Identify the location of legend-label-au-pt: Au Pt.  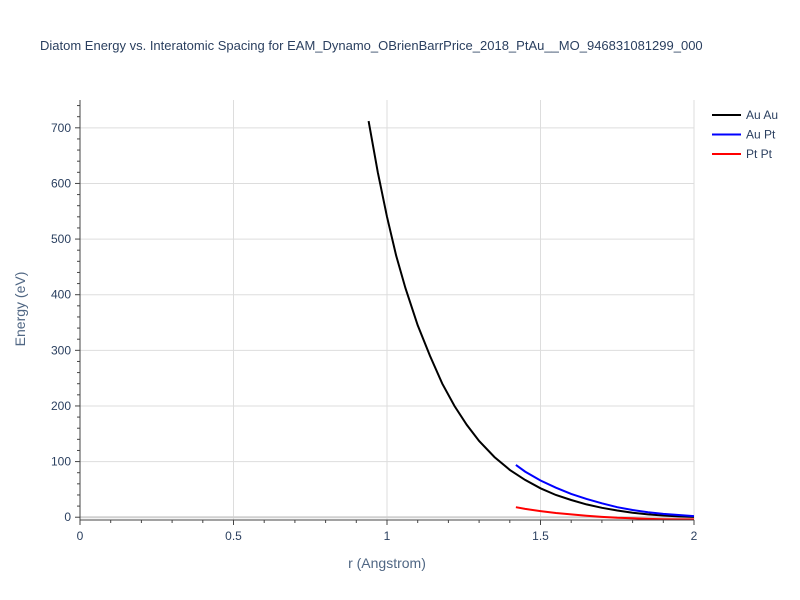
(761, 135).